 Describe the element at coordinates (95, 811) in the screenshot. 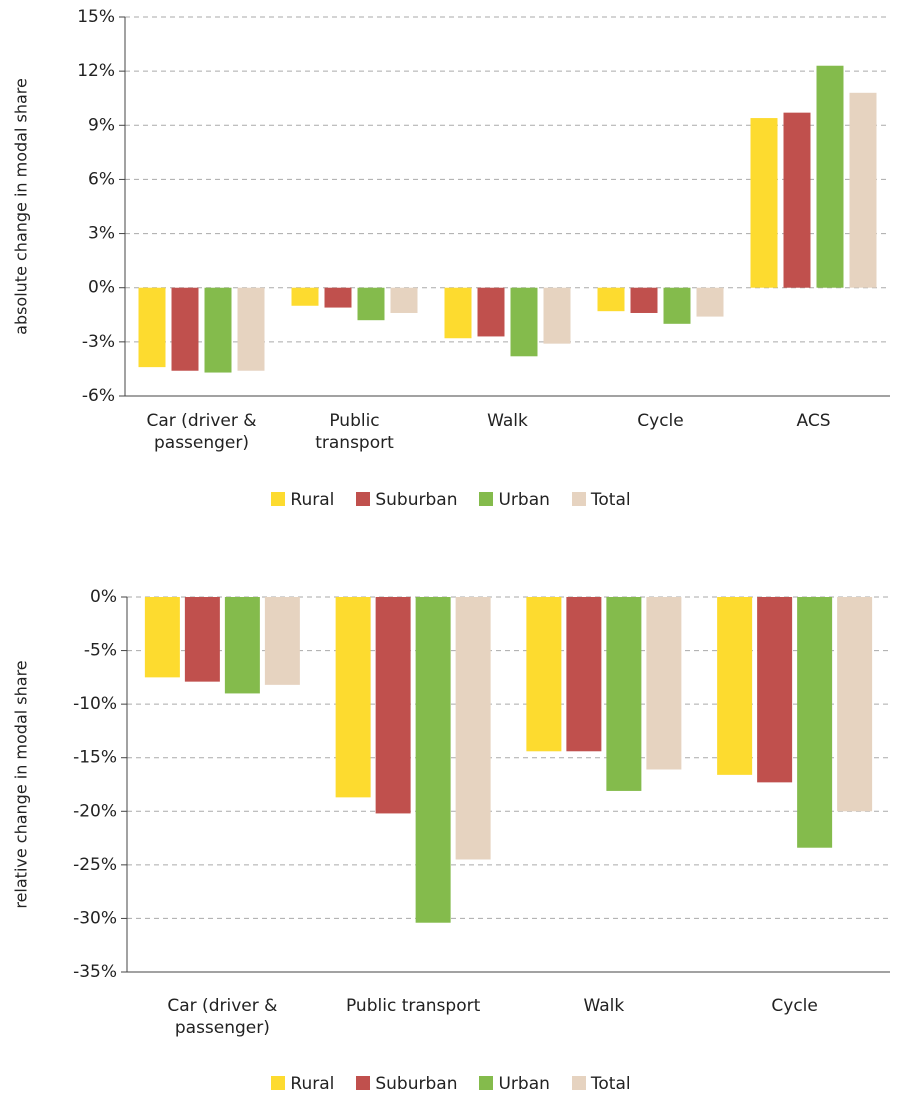

I see `y-tick-label: -20%` at that location.